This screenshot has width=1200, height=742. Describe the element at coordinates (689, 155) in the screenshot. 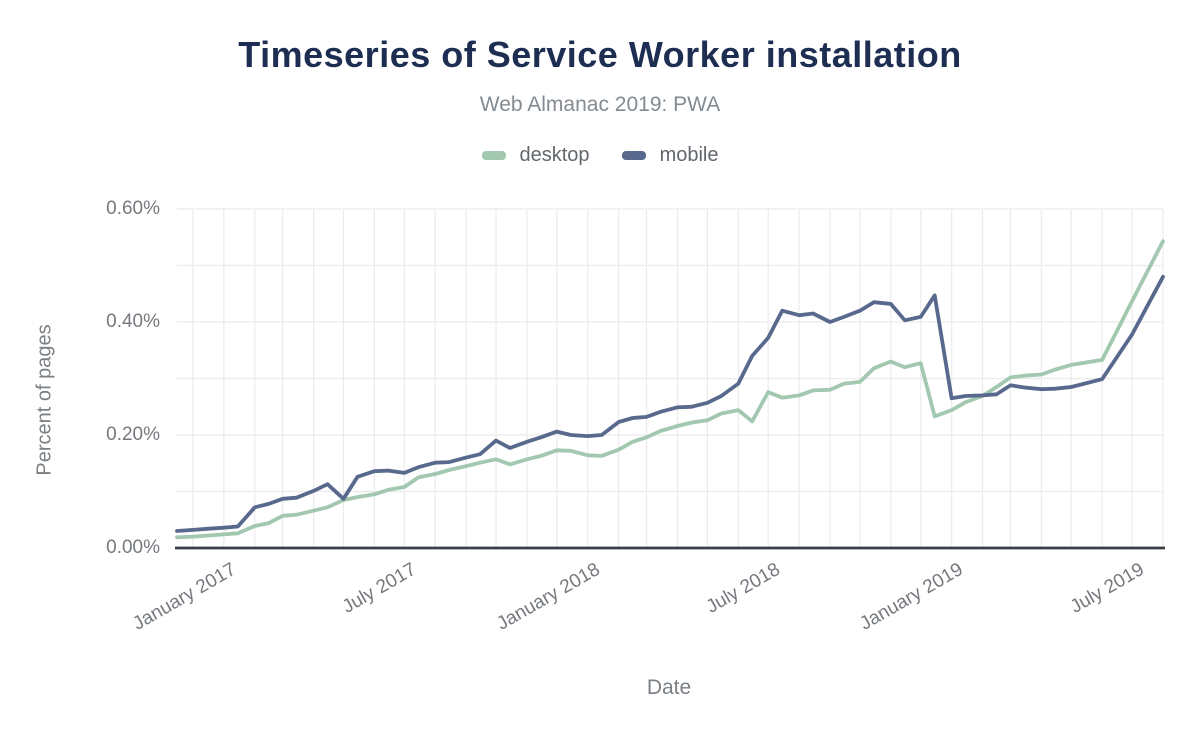

I see `legend-label-mobile: mobile` at that location.